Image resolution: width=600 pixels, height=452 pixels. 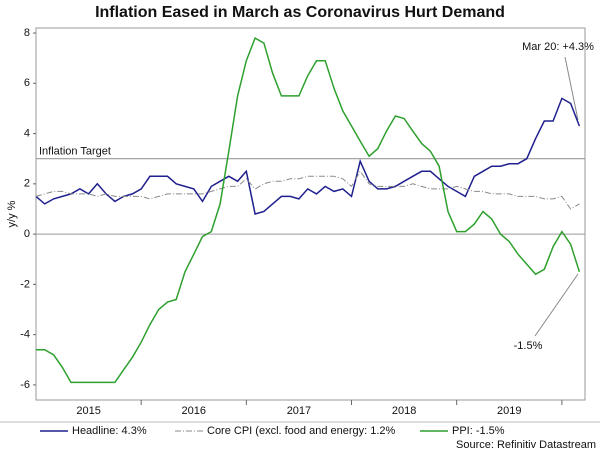 What do you see at coordinates (478, 431) in the screenshot?
I see `legend-label: PPI: -1.5%` at bounding box center [478, 431].